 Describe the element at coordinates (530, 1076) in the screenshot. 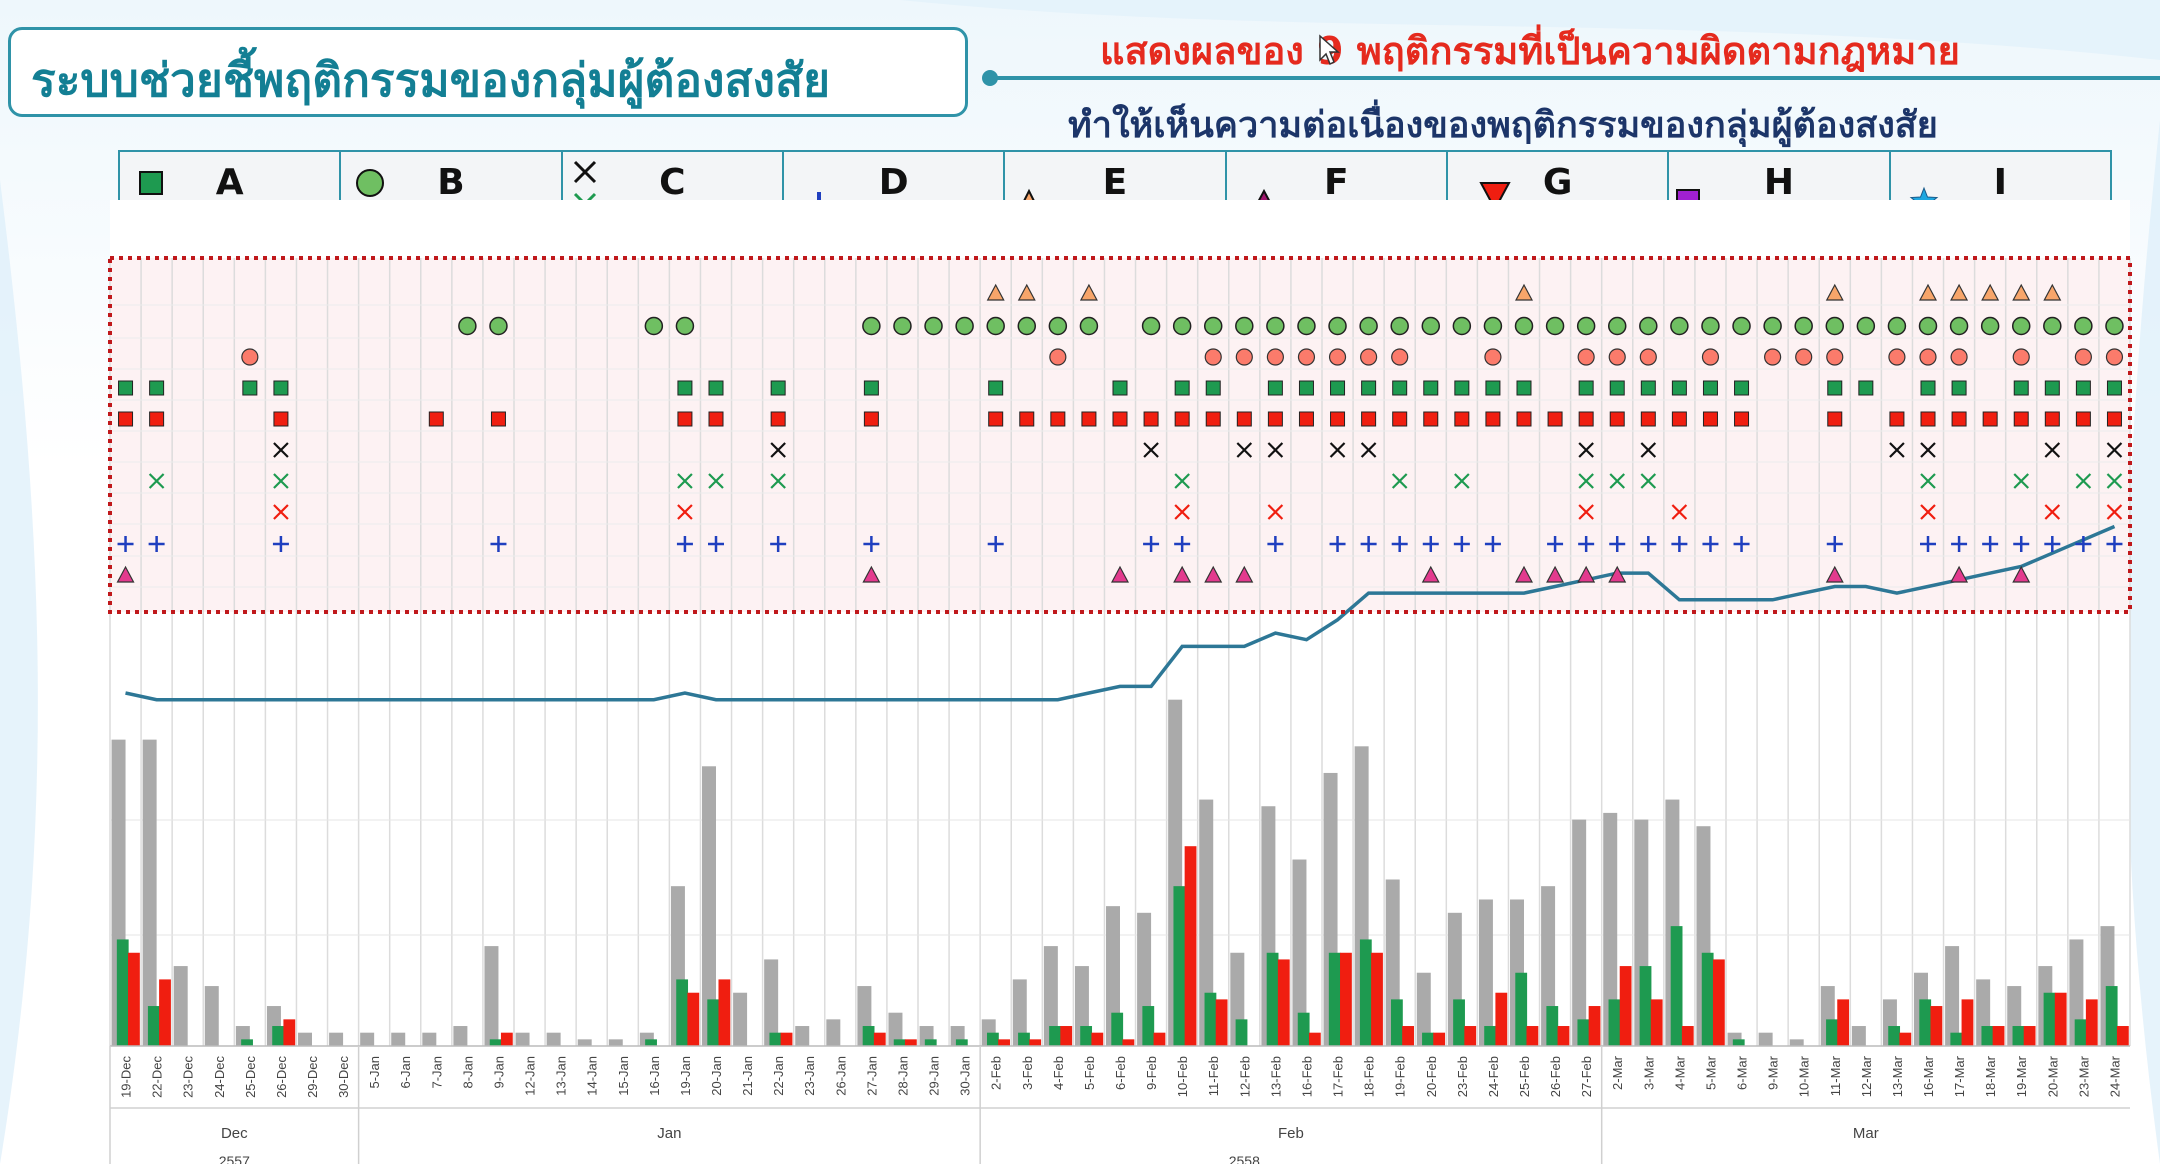

I see `x-tick-label: 12-Jan` at that location.